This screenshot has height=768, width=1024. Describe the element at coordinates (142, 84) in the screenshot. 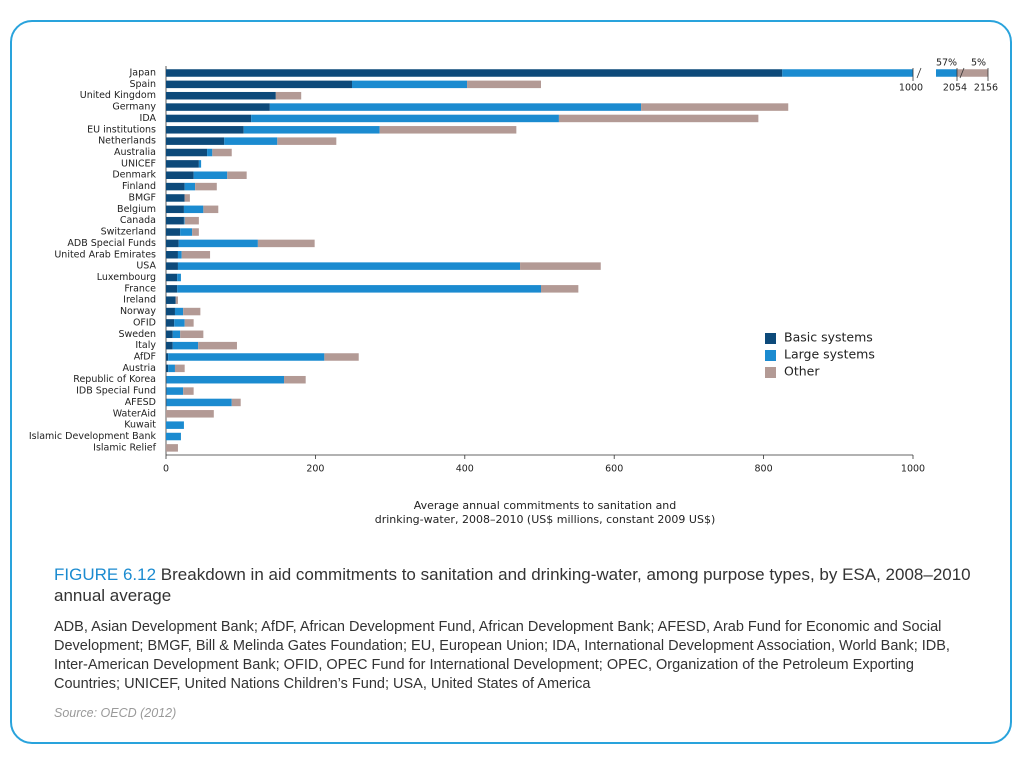

I see `y-tick-label: Spain` at that location.